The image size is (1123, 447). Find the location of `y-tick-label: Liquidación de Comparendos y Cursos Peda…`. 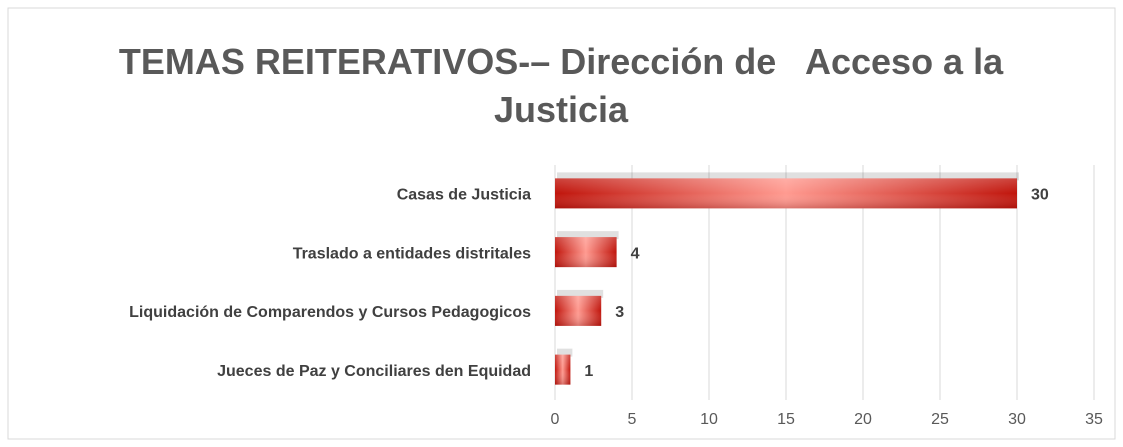

y-tick-label: Liquidación de Comparendos y Cursos Peda… is located at coordinates (330, 312).